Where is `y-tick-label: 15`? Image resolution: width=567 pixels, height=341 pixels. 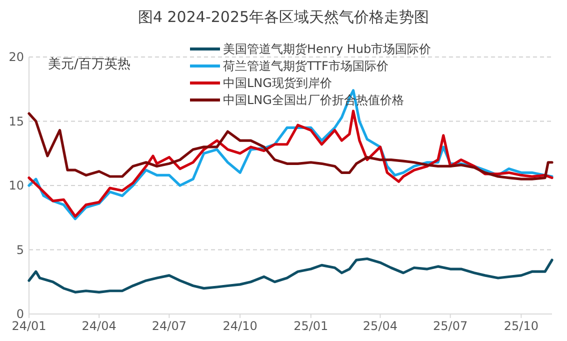 y-tick-label: 15 is located at coordinates (16, 121).